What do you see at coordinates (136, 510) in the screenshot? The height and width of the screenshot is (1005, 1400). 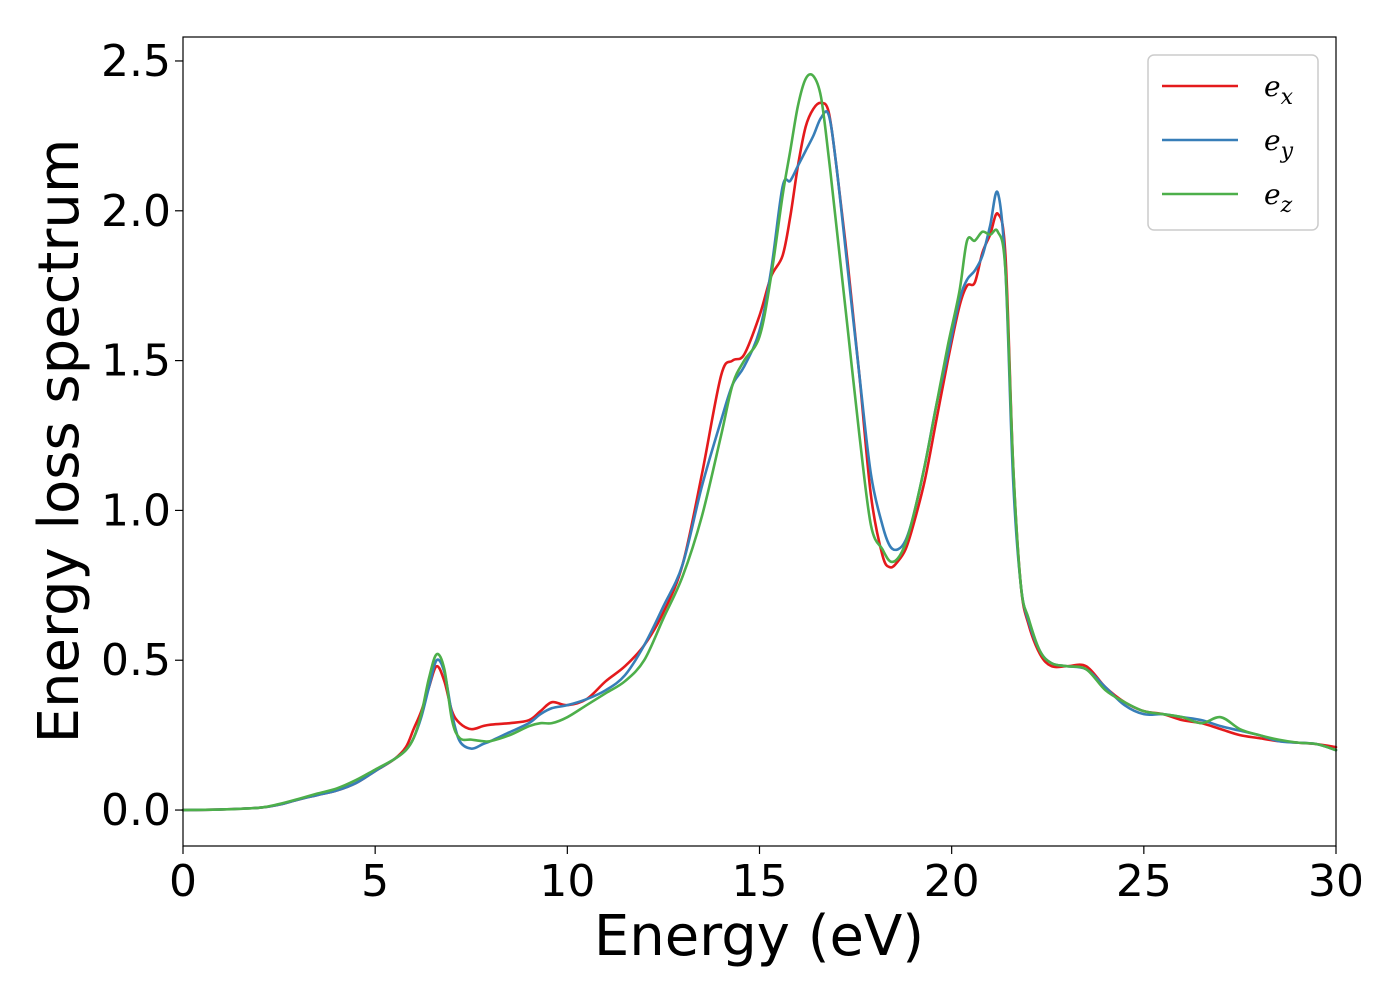 I see `y-tick-label: 1.0` at bounding box center [136, 510].